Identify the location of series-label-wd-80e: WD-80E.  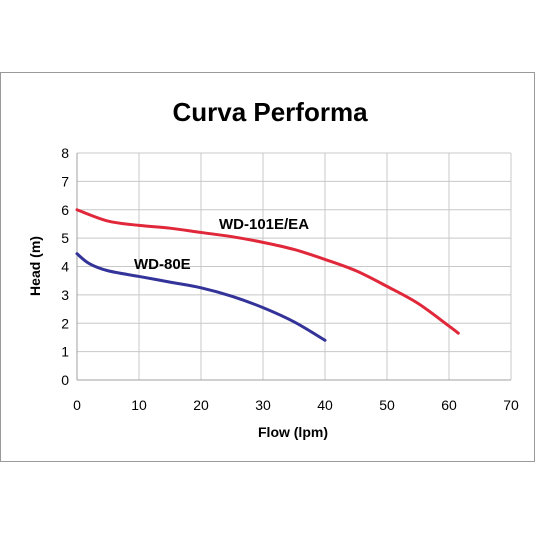
(162, 264).